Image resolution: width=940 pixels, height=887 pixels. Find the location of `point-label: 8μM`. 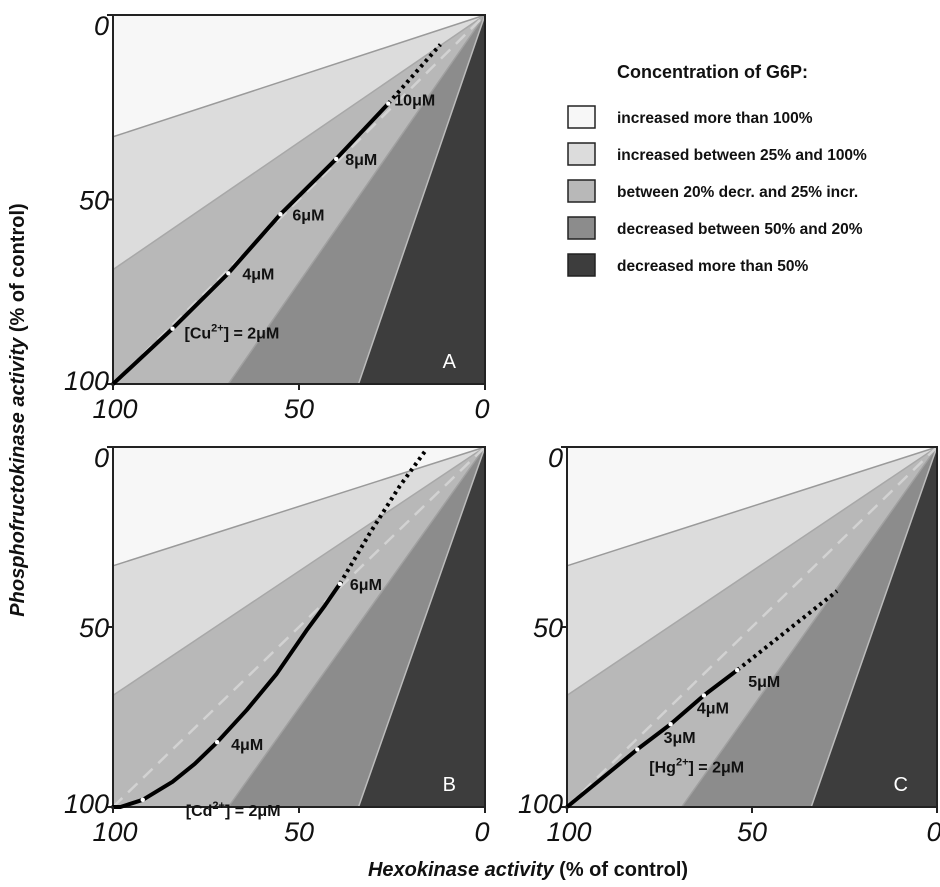

point-label: 8μM is located at coordinates (361, 160).